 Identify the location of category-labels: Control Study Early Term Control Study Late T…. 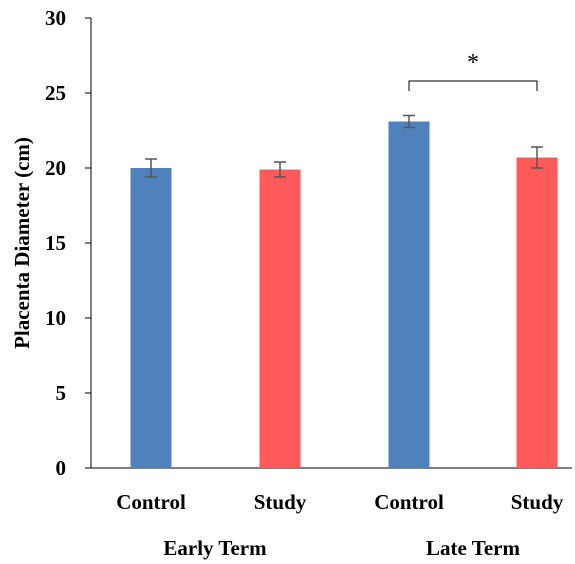
(340, 525).